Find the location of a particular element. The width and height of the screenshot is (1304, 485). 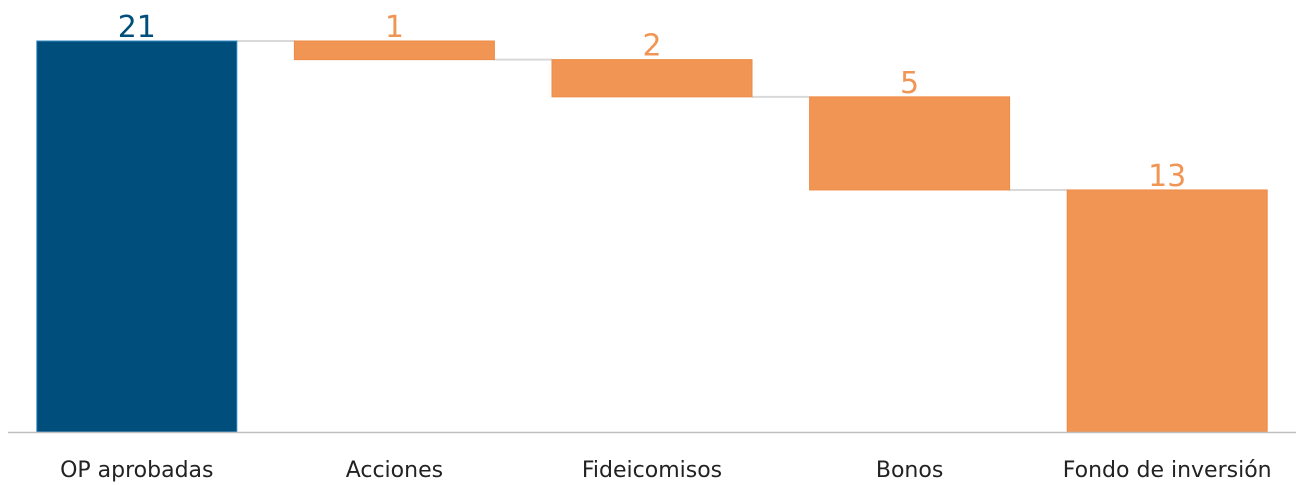

bar-acciones is located at coordinates (394, 50).